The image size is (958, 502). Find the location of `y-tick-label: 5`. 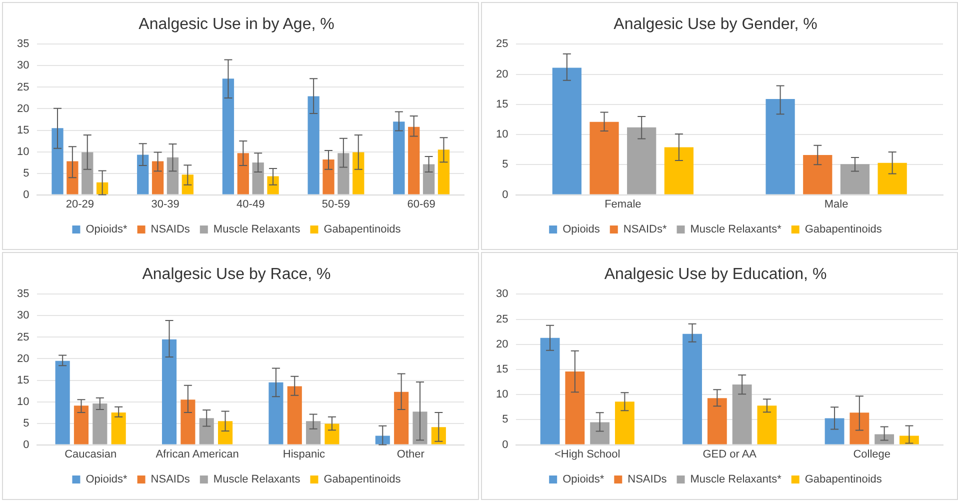

y-tick-label: 5 is located at coordinates (505, 420).